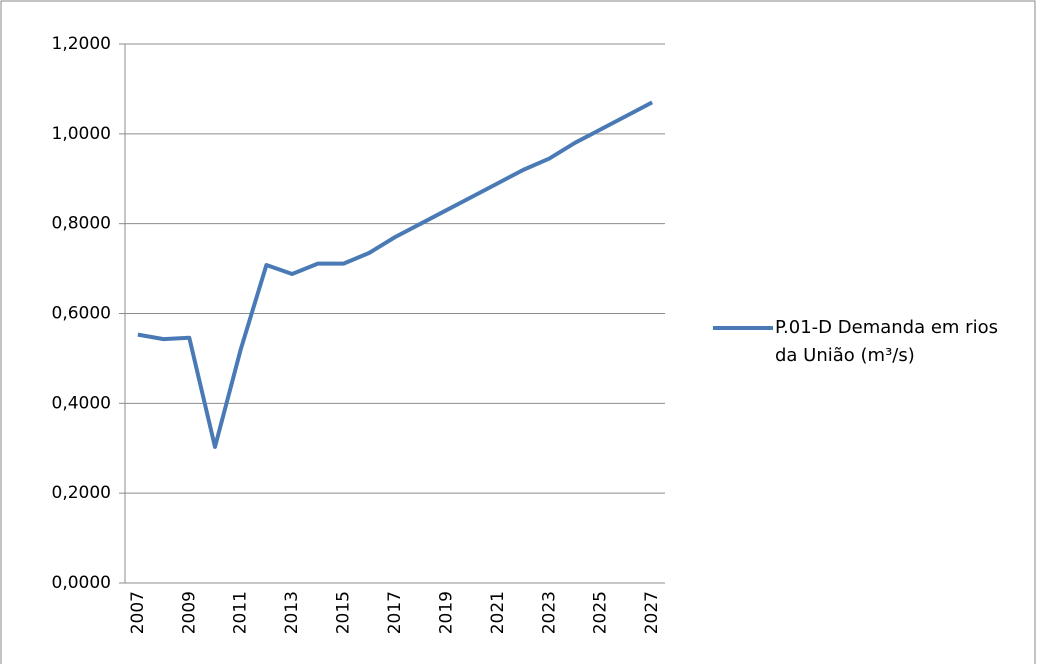 The height and width of the screenshot is (664, 1037). I want to click on x-tick-label: 2007, so click(138, 612).